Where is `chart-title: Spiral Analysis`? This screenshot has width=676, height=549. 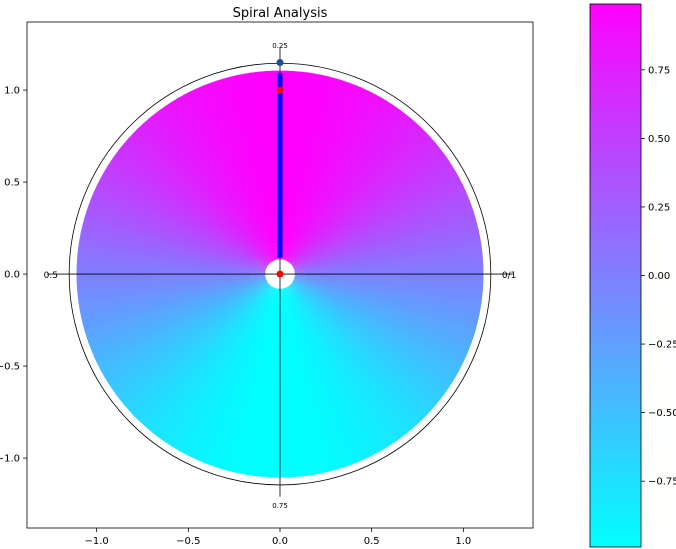 chart-title: Spiral Analysis is located at coordinates (280, 13).